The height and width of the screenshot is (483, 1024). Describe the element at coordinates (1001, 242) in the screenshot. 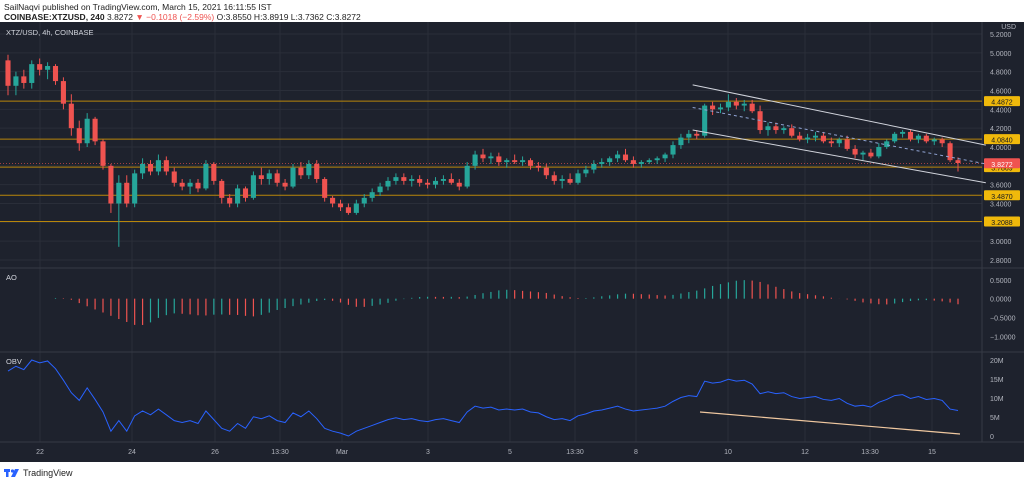

I see `price-tick-label: 3.0000` at that location.